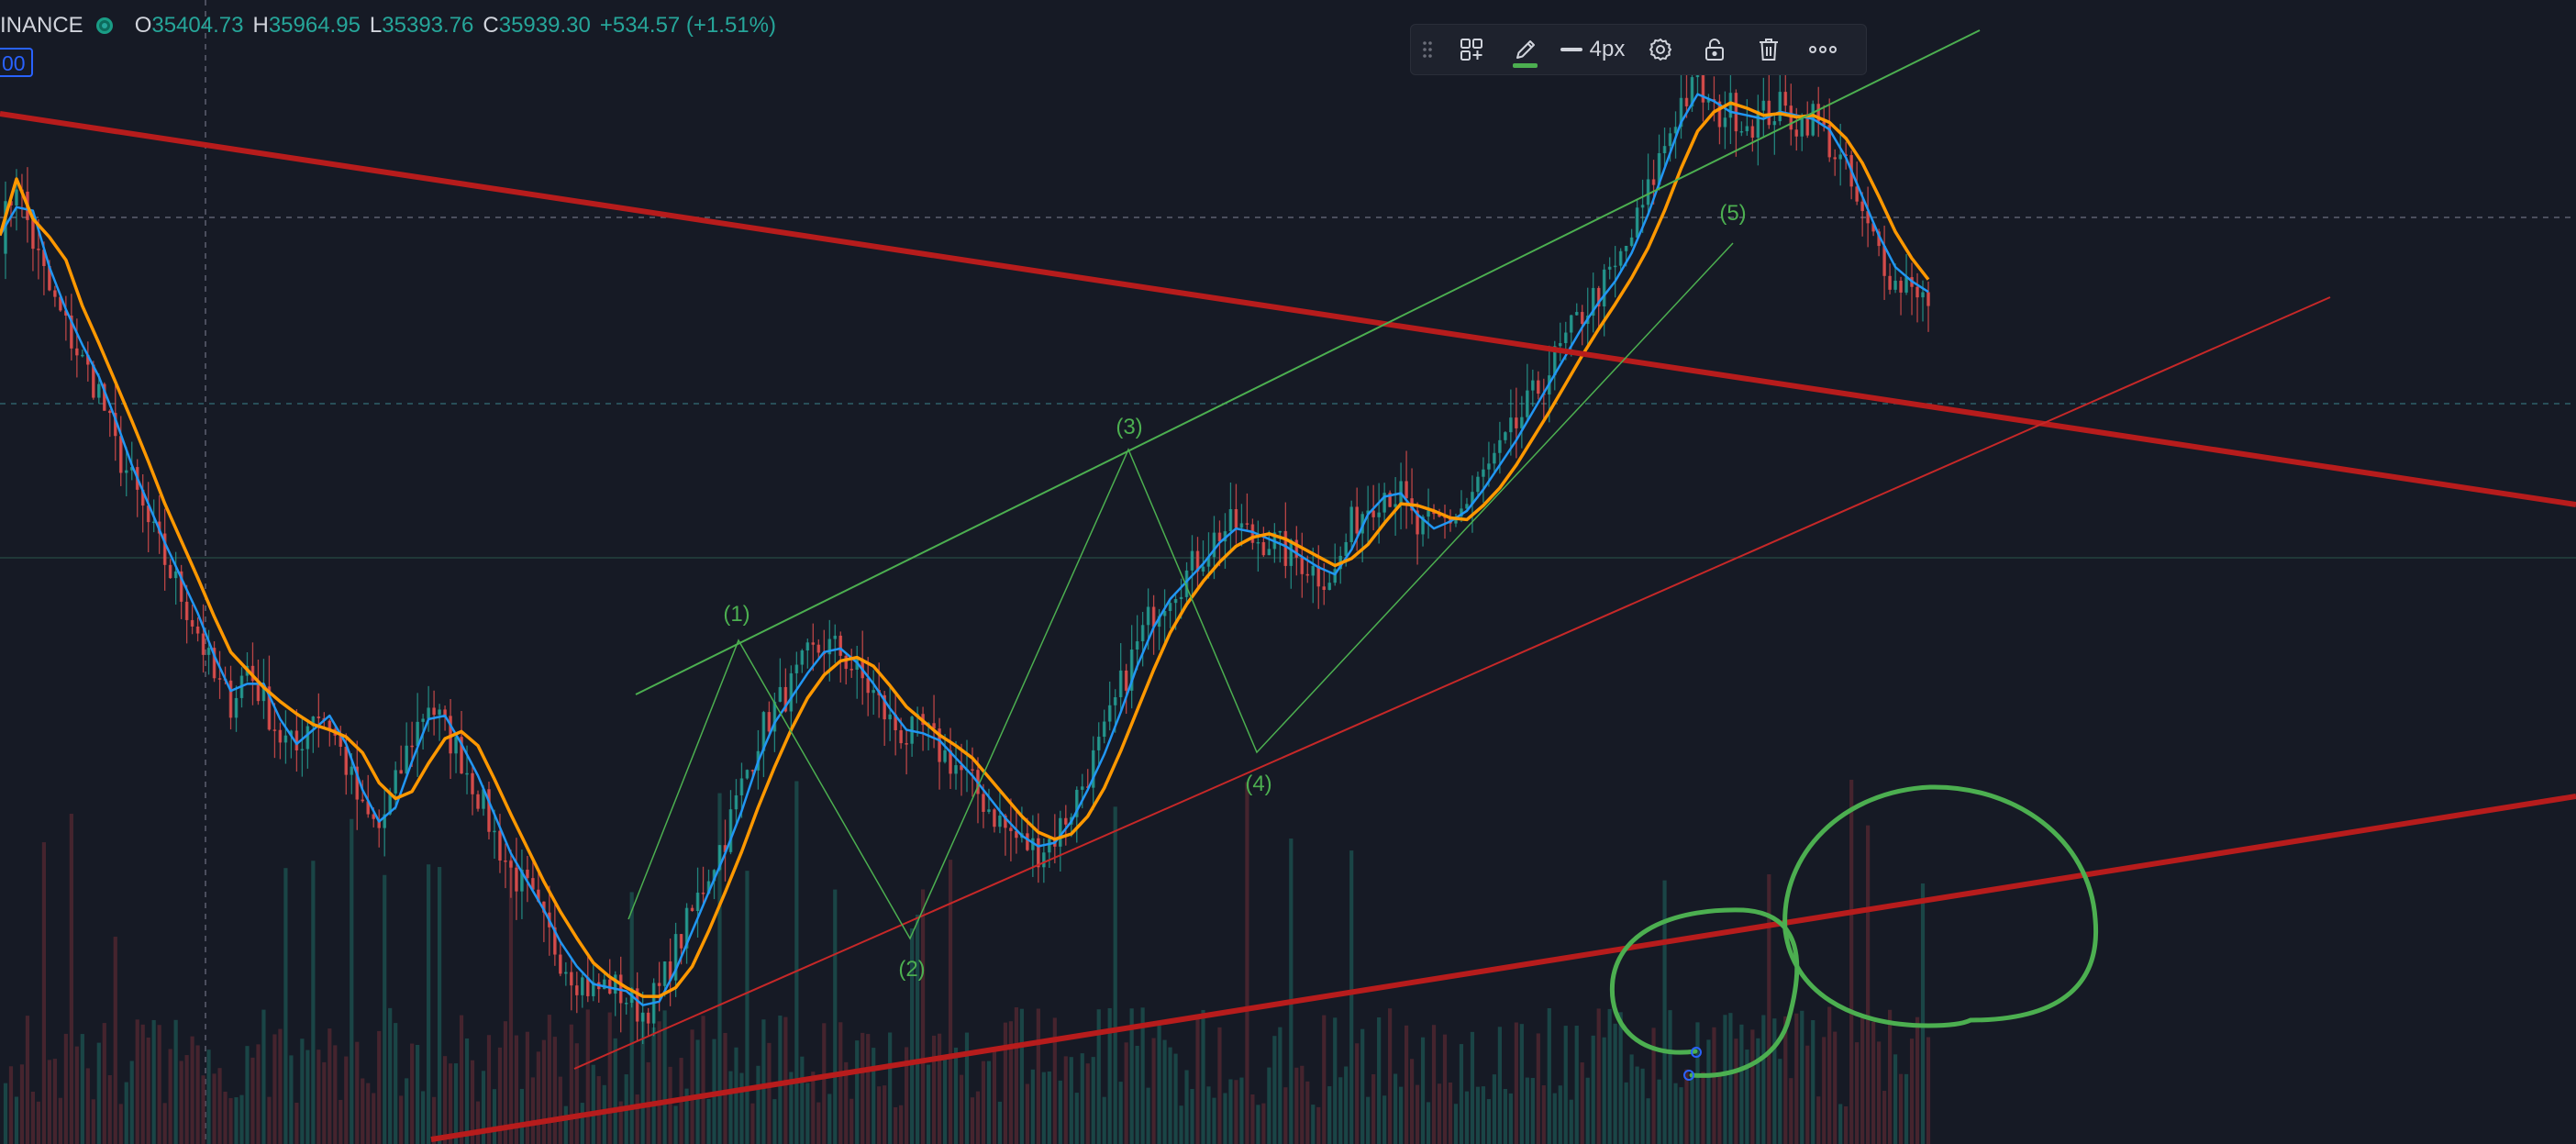 The width and height of the screenshot is (2576, 1144). What do you see at coordinates (1714, 49) in the screenshot?
I see `lock-button` at bounding box center [1714, 49].